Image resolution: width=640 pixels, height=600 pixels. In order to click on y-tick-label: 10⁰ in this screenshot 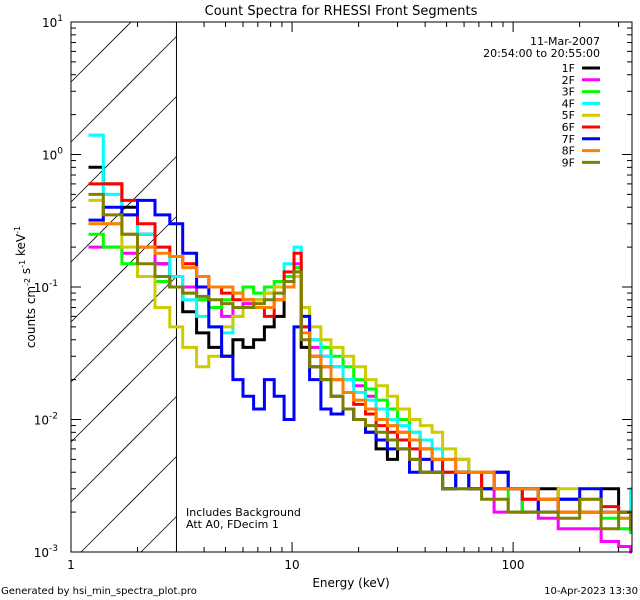, I will do `click(52, 155)`.